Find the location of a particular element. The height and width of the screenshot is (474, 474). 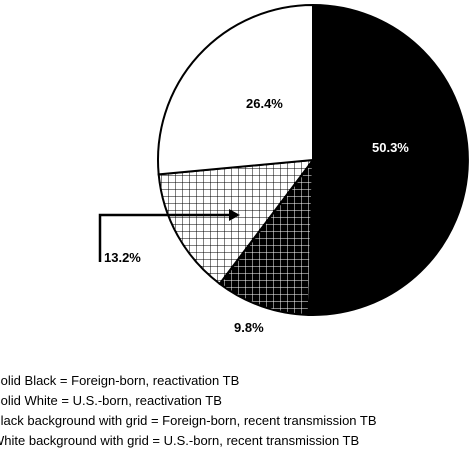

pie-slice-label: 50.3% is located at coordinates (390, 147).